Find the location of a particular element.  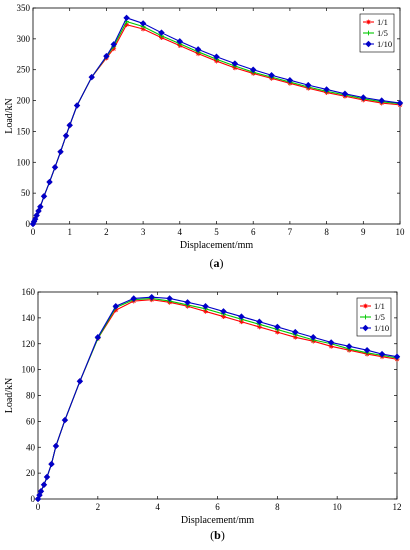

x-tick-label: 5 is located at coordinates (216, 232).